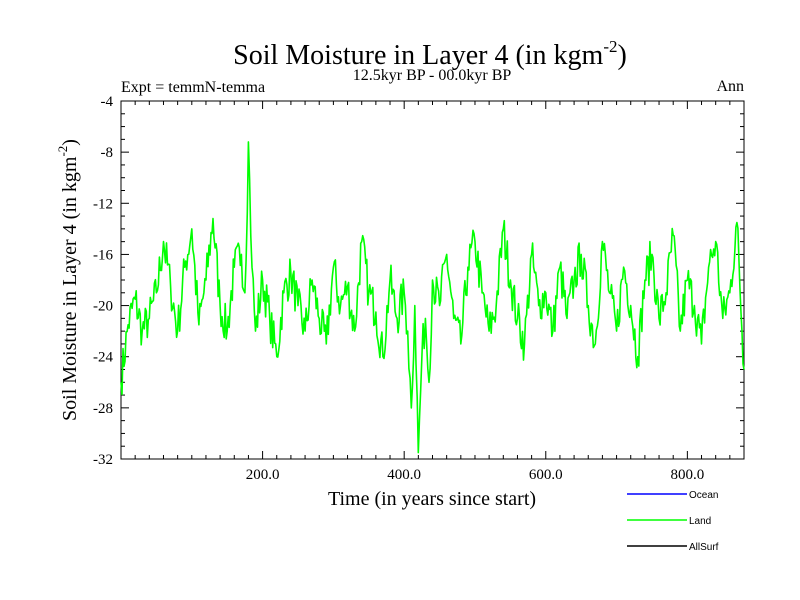 The width and height of the screenshot is (800, 600). Describe the element at coordinates (107, 102) in the screenshot. I see `y-tick-label: -4` at that location.